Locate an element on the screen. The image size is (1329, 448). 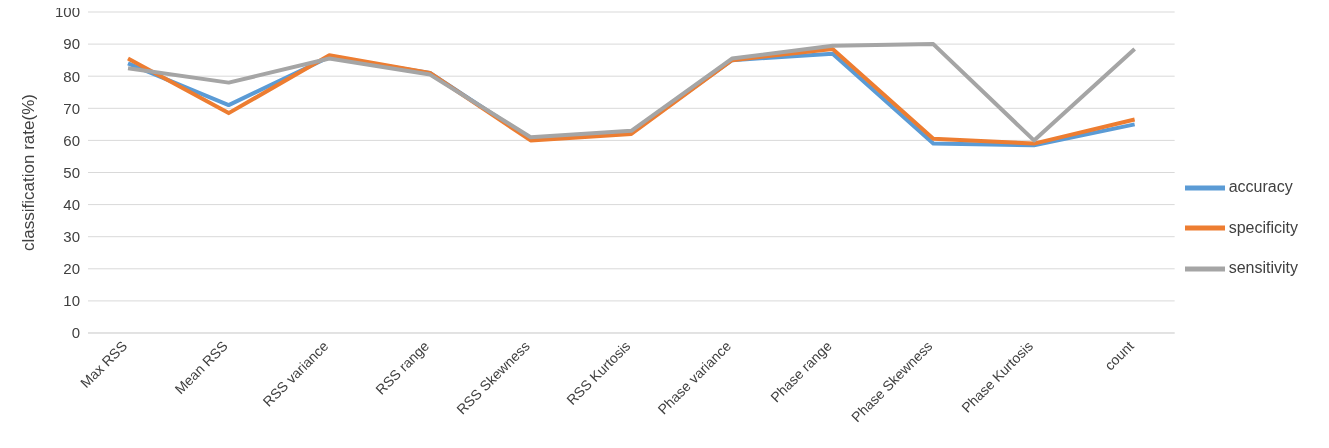
legend-label: sensitivity is located at coordinates (1263, 268).